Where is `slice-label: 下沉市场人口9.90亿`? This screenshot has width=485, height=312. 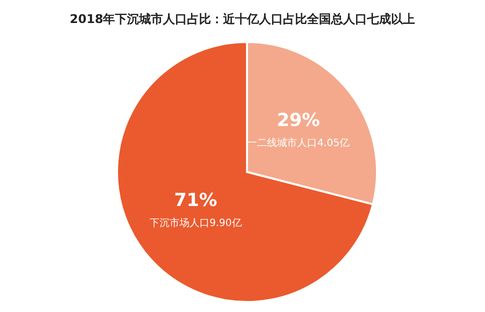 slice-label: 下沉市场人口9.90亿 is located at coordinates (196, 222).